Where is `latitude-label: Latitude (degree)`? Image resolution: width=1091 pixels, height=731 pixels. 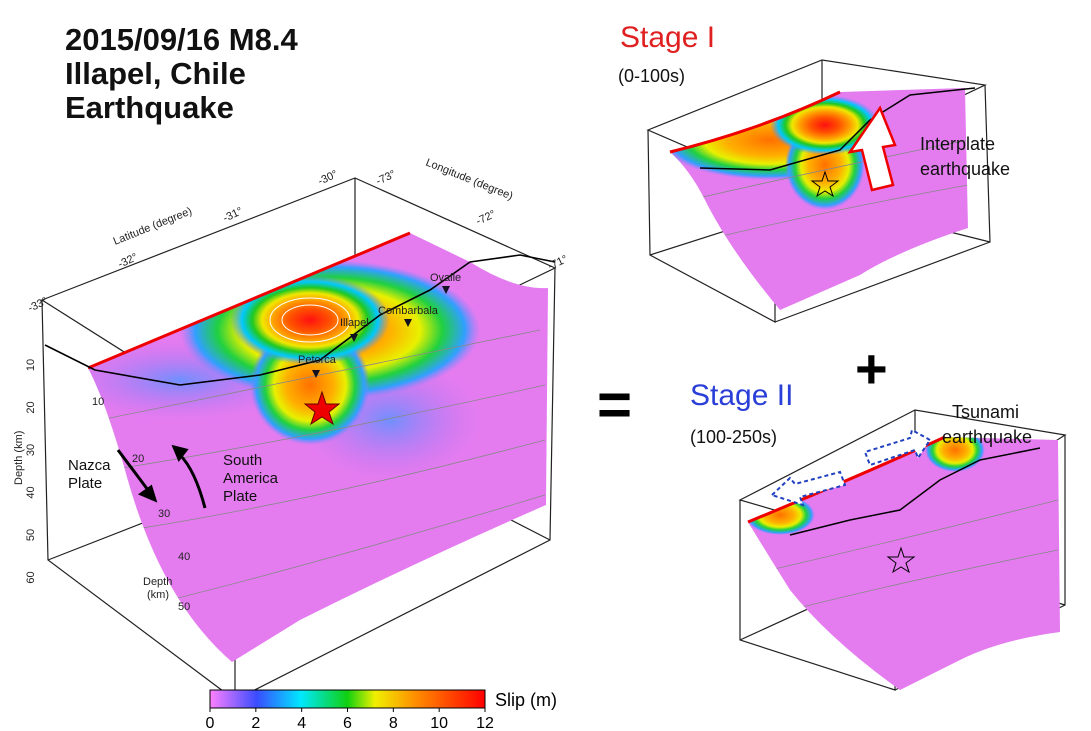
latitude-label: Latitude (degree) is located at coordinates (153, 226).